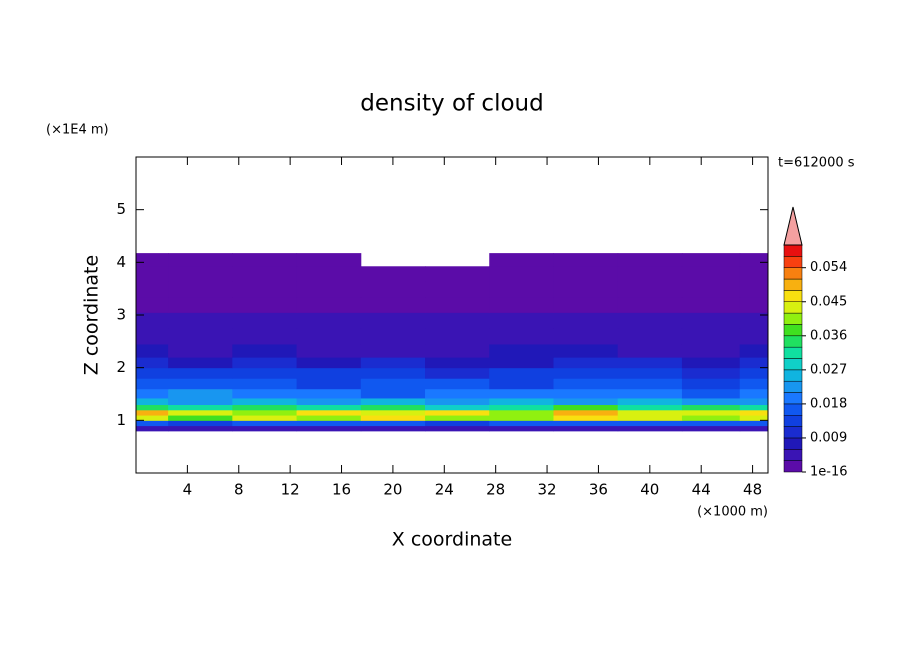 The image size is (904, 654). I want to click on colorbar-tick-label: 0.018, so click(828, 403).